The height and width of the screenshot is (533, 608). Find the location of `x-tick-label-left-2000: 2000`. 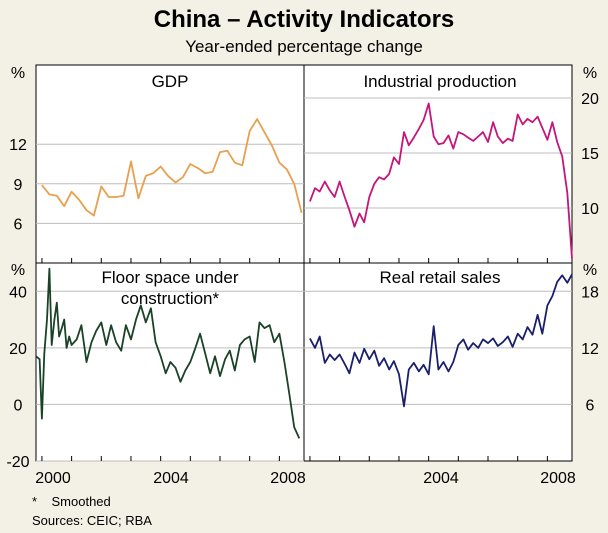

x-tick-label-left-2000: 2000 is located at coordinates (53, 478).